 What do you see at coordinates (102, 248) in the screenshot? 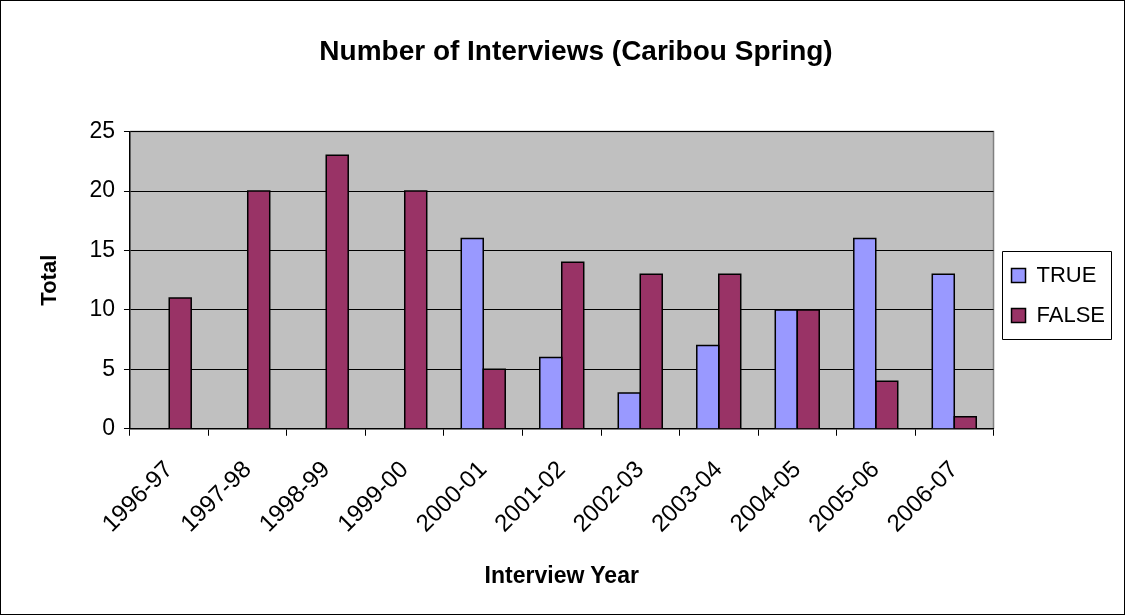
I see `y-tick-label: 15` at bounding box center [102, 248].